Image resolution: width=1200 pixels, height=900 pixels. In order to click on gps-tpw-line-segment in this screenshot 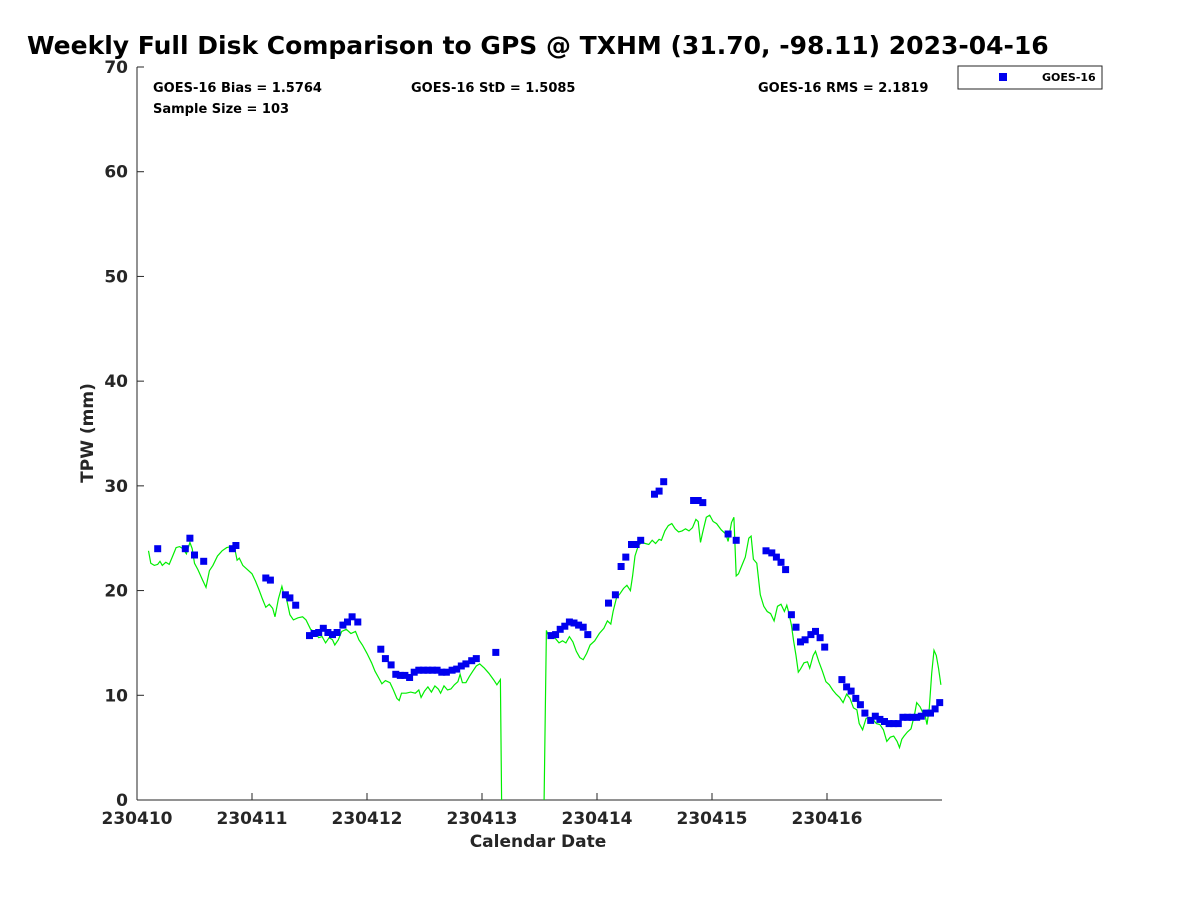, I will do `click(742, 657)`.